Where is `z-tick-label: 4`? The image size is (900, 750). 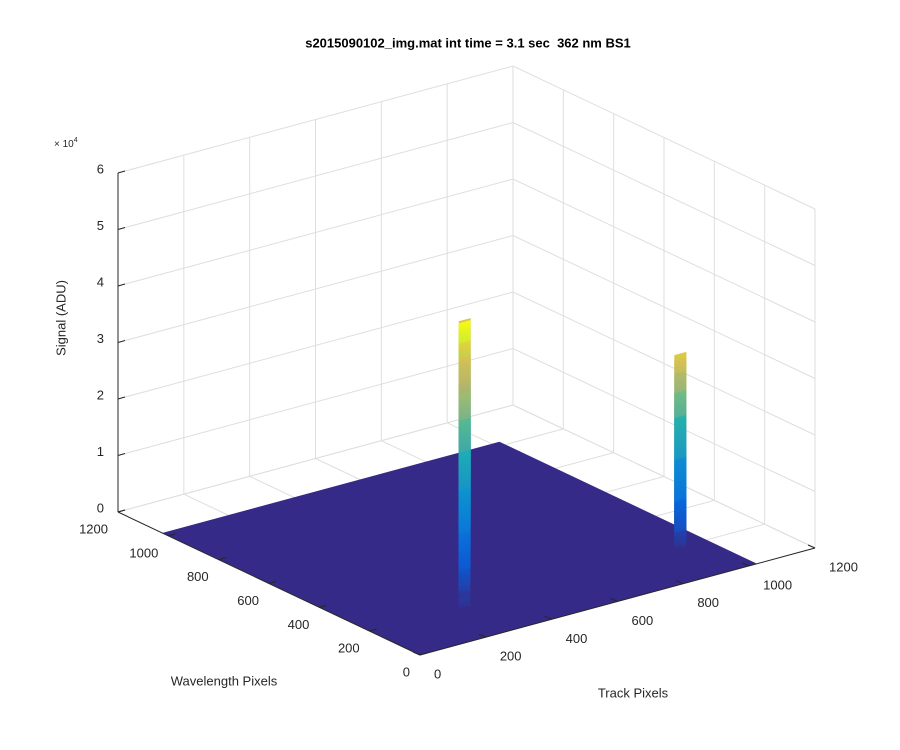 z-tick-label: 4 is located at coordinates (100, 281).